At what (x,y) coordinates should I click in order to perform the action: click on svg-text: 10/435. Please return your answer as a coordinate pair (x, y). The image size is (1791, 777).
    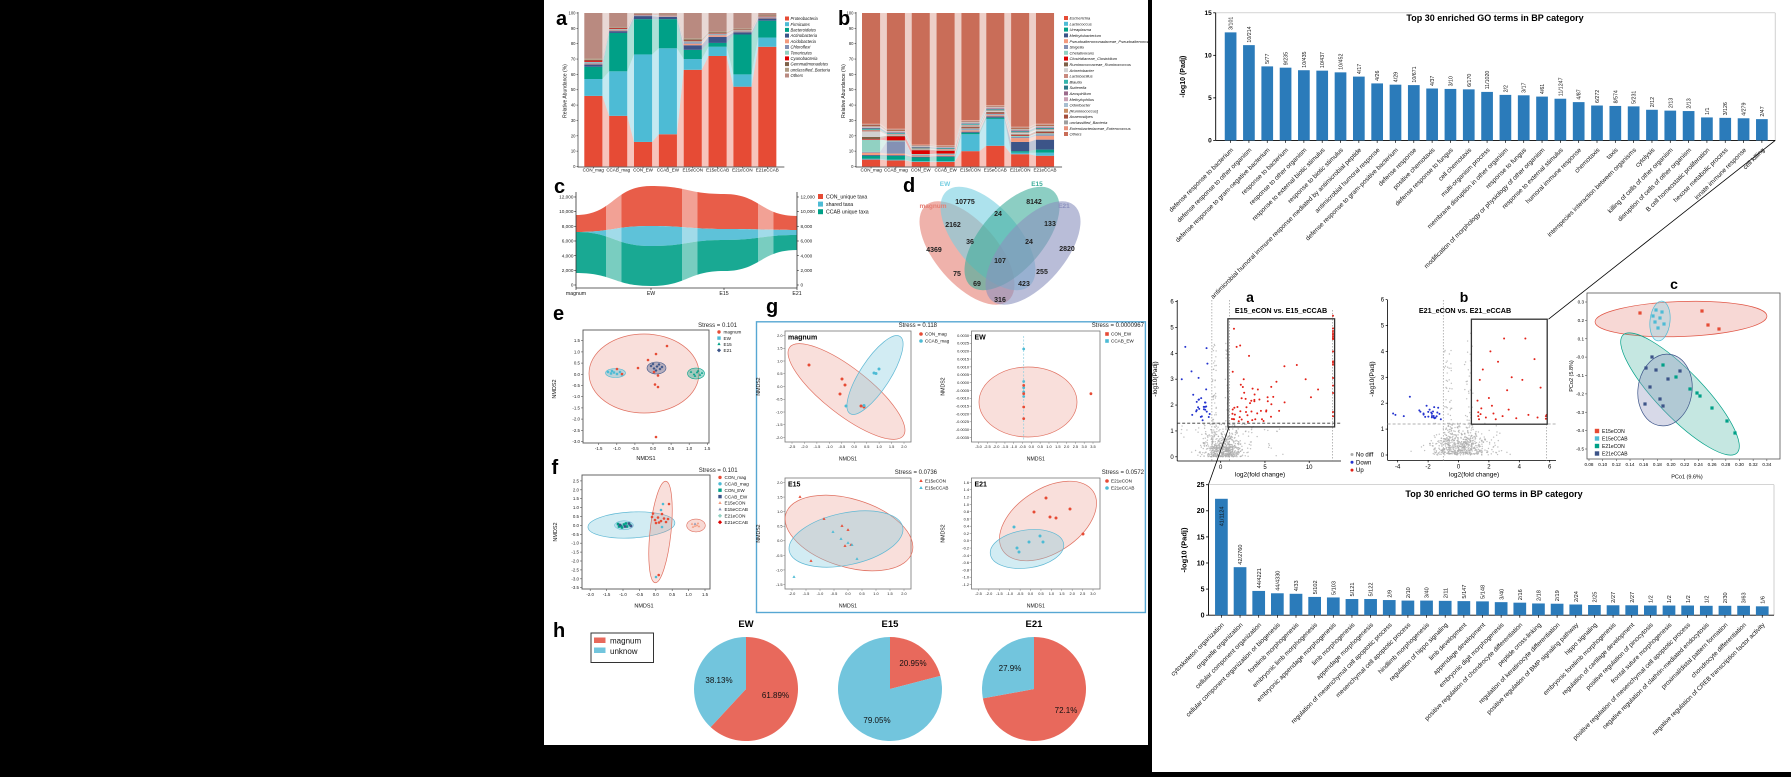
    Looking at the image, I should click on (1305, 59).